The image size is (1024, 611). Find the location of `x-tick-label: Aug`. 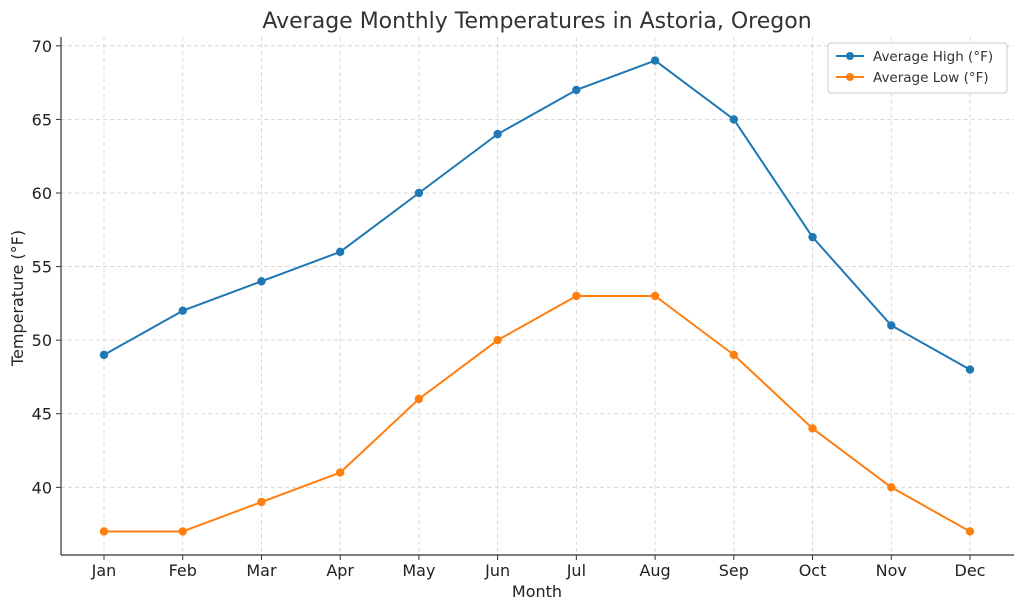

x-tick-label: Aug is located at coordinates (654, 570).